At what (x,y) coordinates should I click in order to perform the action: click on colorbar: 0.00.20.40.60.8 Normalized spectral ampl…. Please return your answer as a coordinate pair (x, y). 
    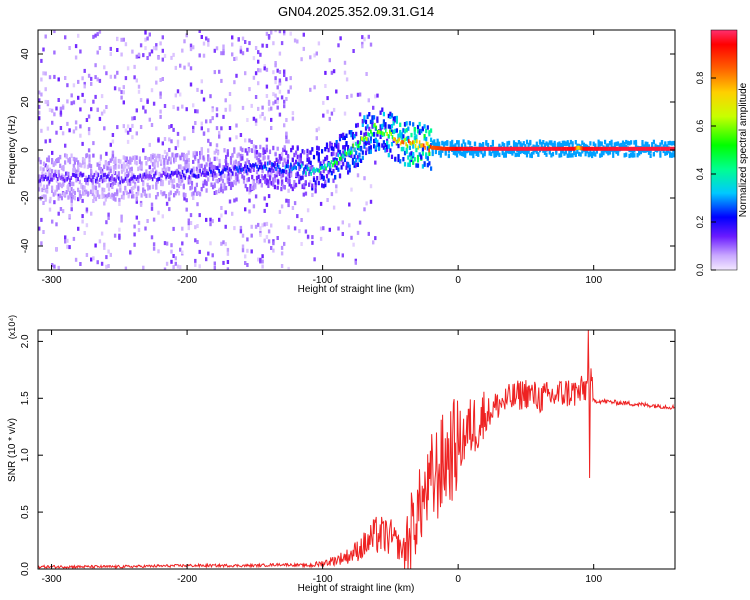
    Looking at the image, I should click on (722, 152).